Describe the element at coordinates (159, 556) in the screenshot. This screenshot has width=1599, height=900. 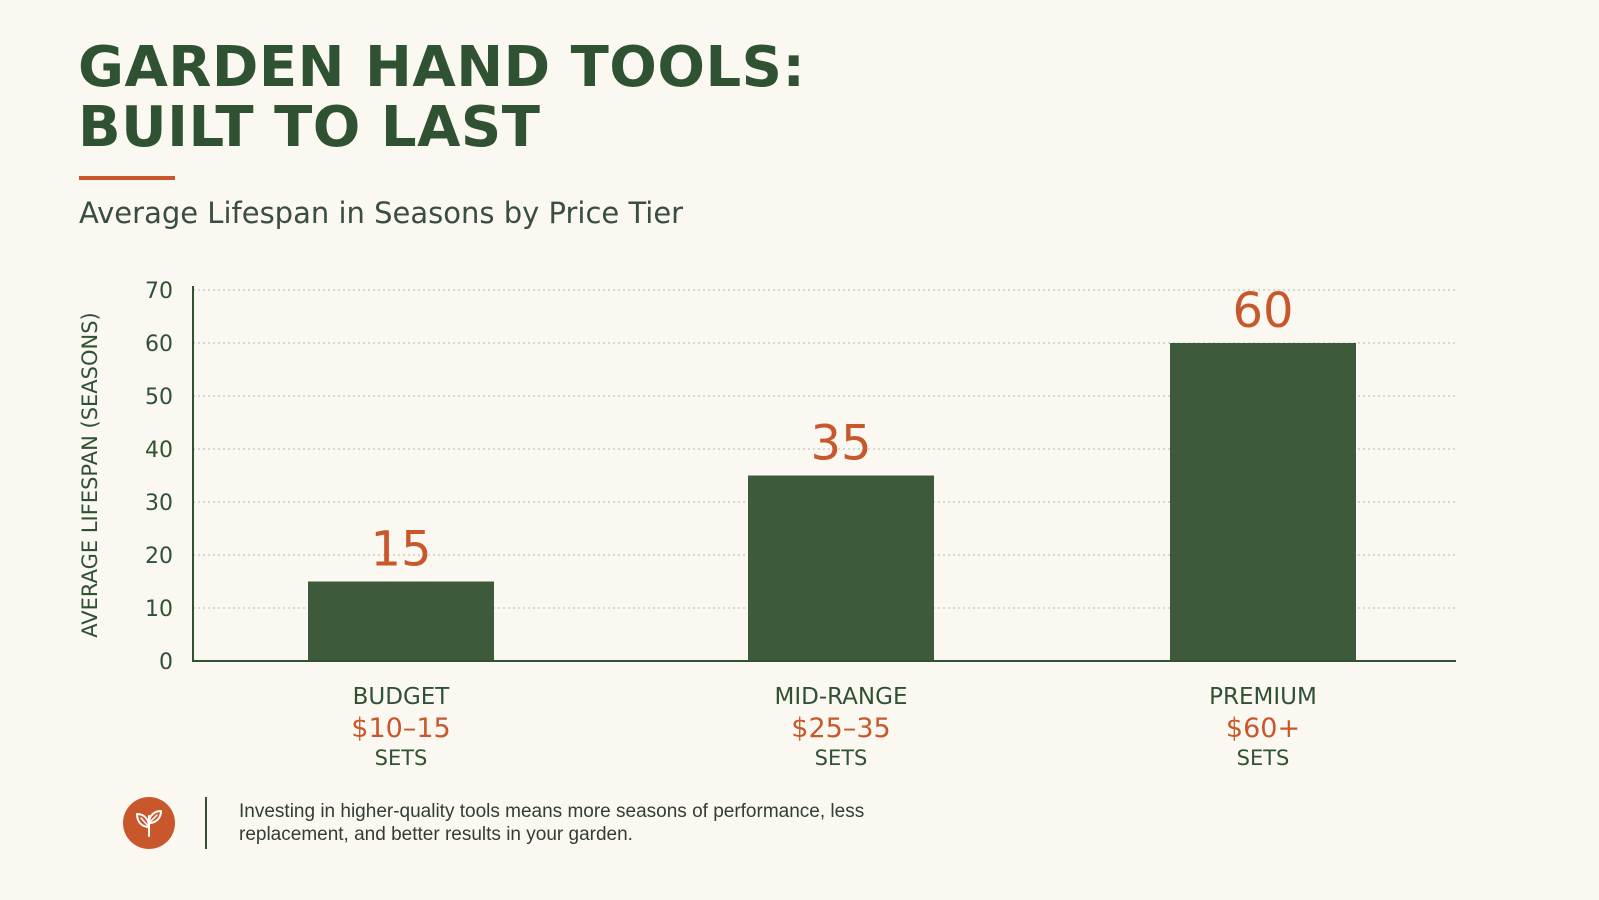
I see `y-tick-label: 20` at that location.